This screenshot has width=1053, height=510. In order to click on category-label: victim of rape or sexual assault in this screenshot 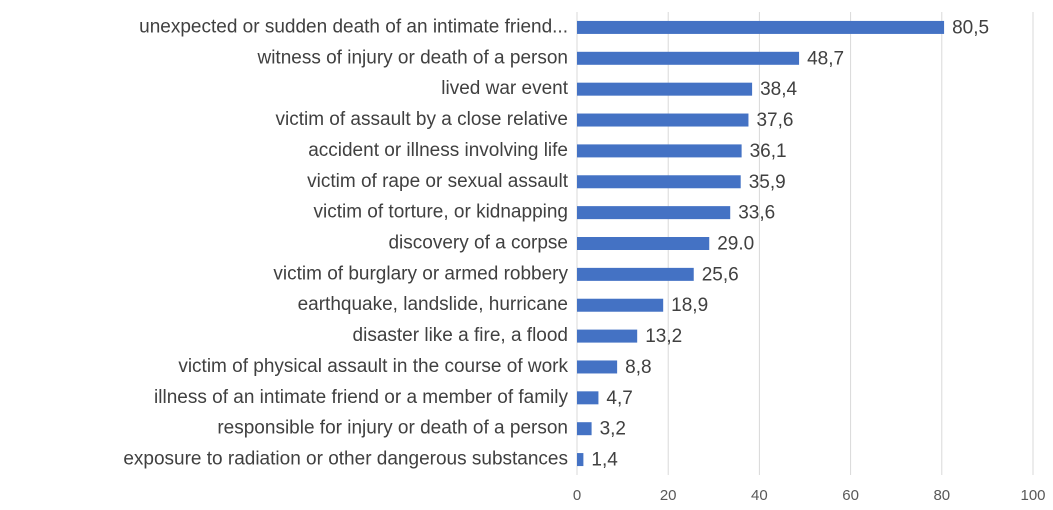, I will do `click(438, 181)`.